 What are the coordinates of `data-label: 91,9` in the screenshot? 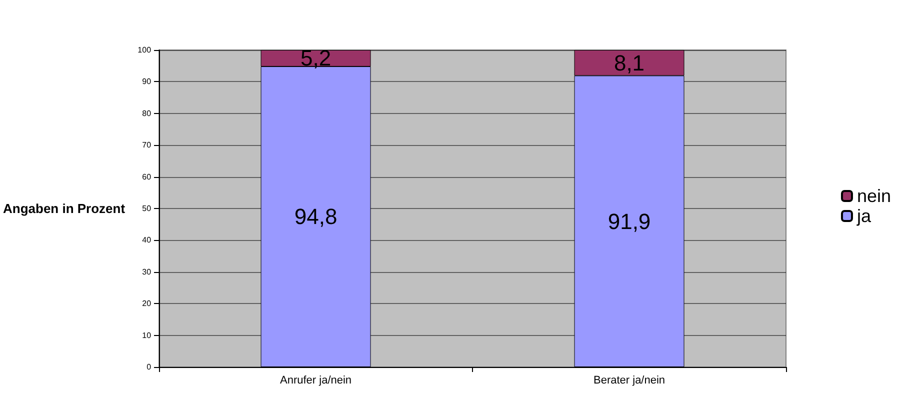 It's located at (629, 221).